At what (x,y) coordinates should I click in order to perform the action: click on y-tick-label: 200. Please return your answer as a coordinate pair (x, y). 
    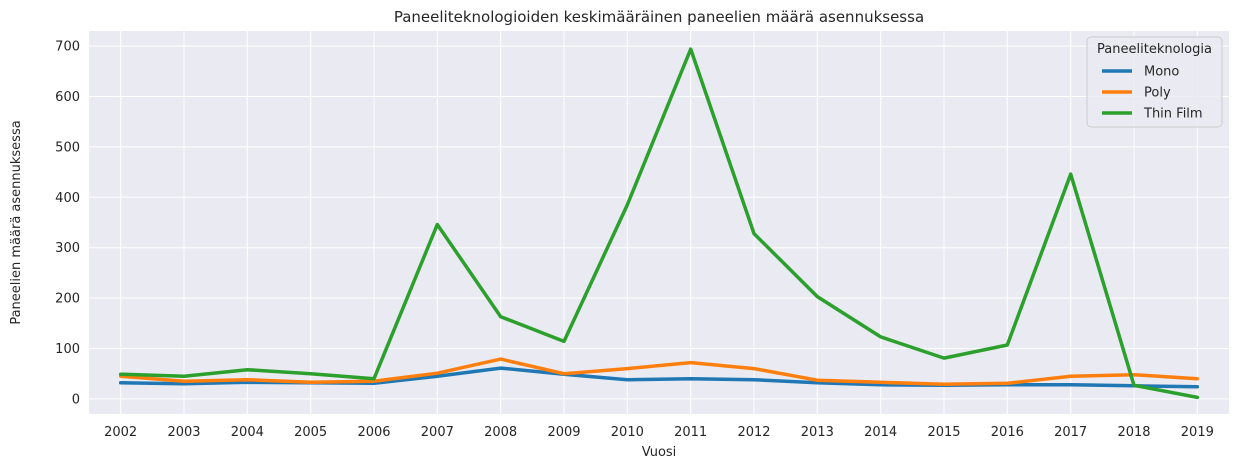
    Looking at the image, I should click on (67, 299).